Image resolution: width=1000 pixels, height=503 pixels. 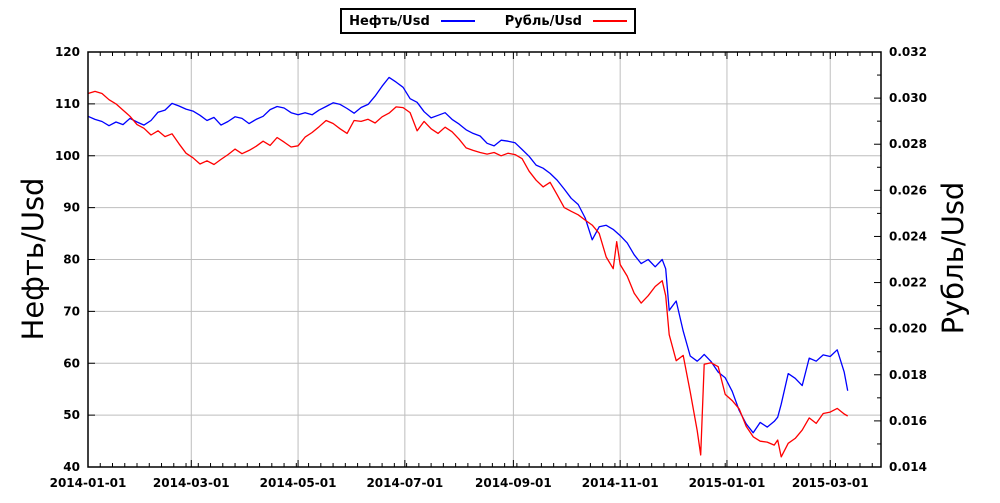 What do you see at coordinates (908, 52) in the screenshot?
I see `tick-label: 0.032` at bounding box center [908, 52].